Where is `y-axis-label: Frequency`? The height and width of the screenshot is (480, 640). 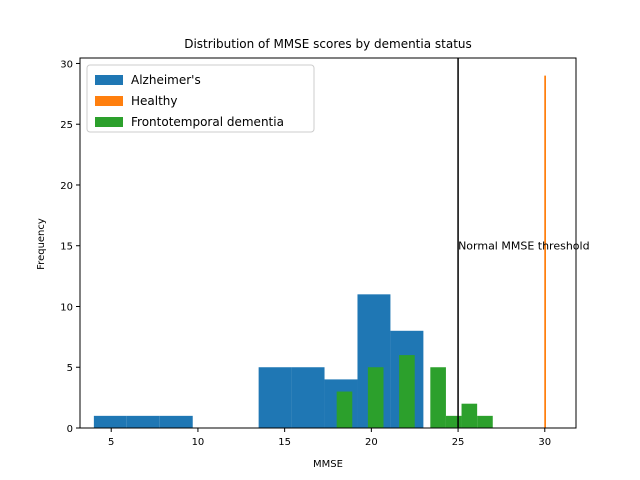
y-axis-label: Frequency is located at coordinates (41, 244).